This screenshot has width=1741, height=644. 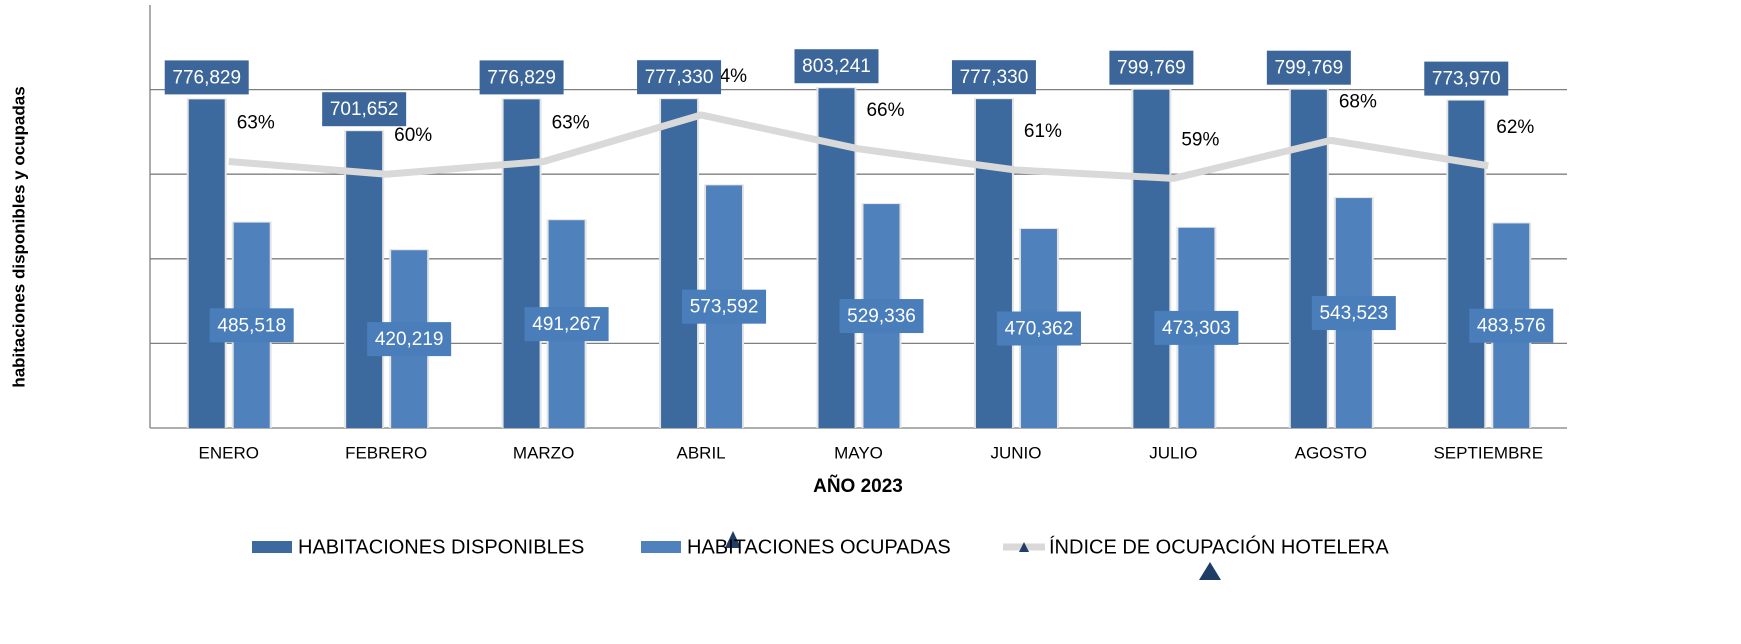 I want to click on data-label: 483,576, so click(x=1511, y=326).